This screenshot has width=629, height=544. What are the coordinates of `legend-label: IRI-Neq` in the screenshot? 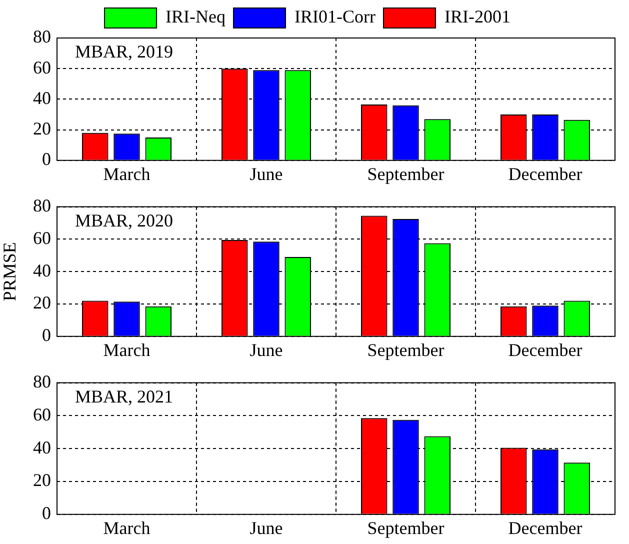 It's located at (196, 16).